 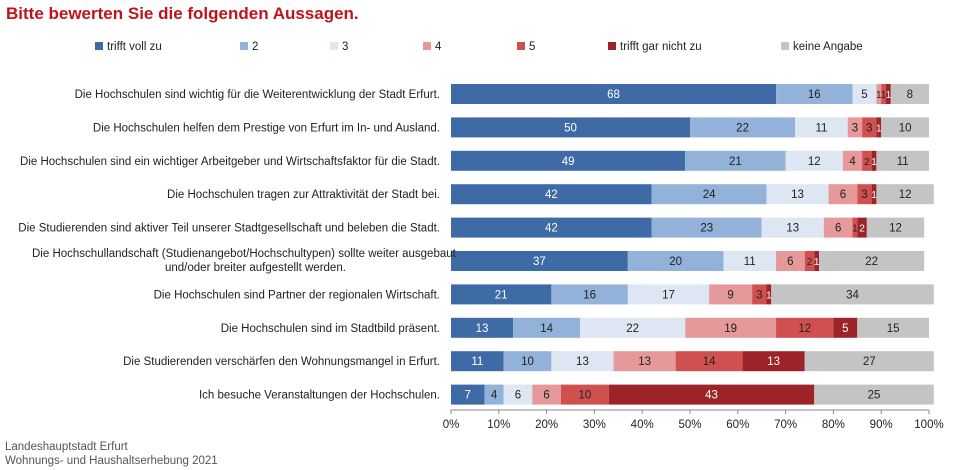 What do you see at coordinates (661, 47) in the screenshot?
I see `legend-label: trifft gar nicht zu` at bounding box center [661, 47].